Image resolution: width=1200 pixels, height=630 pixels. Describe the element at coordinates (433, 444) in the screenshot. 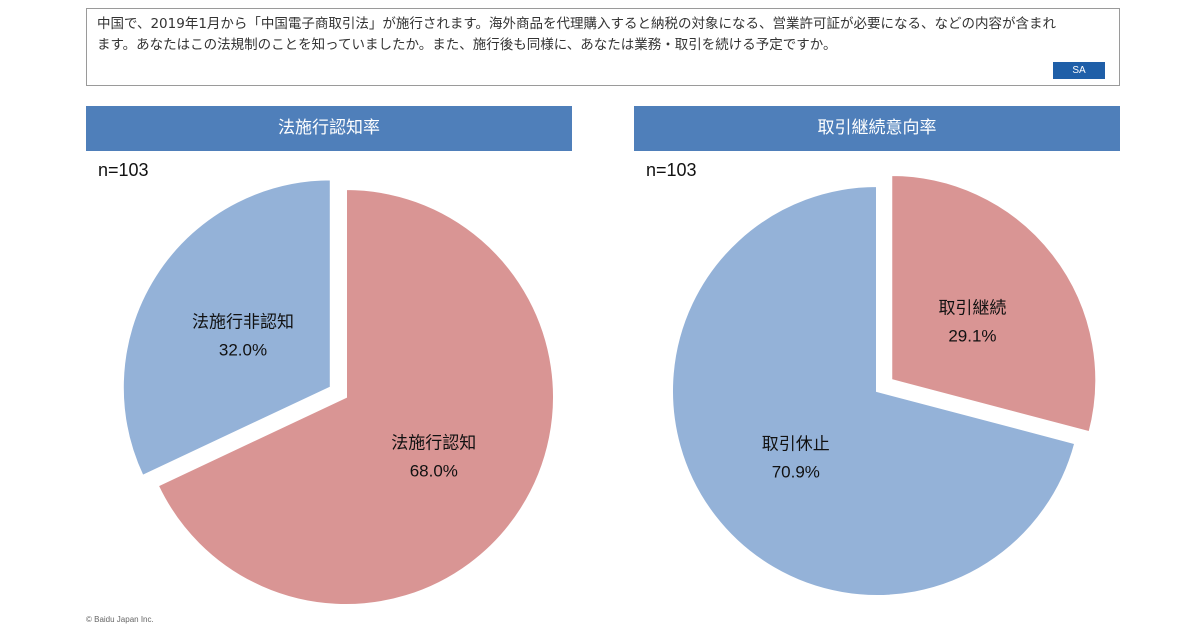

I see `slice-label-0-0: 法施行認知` at that location.